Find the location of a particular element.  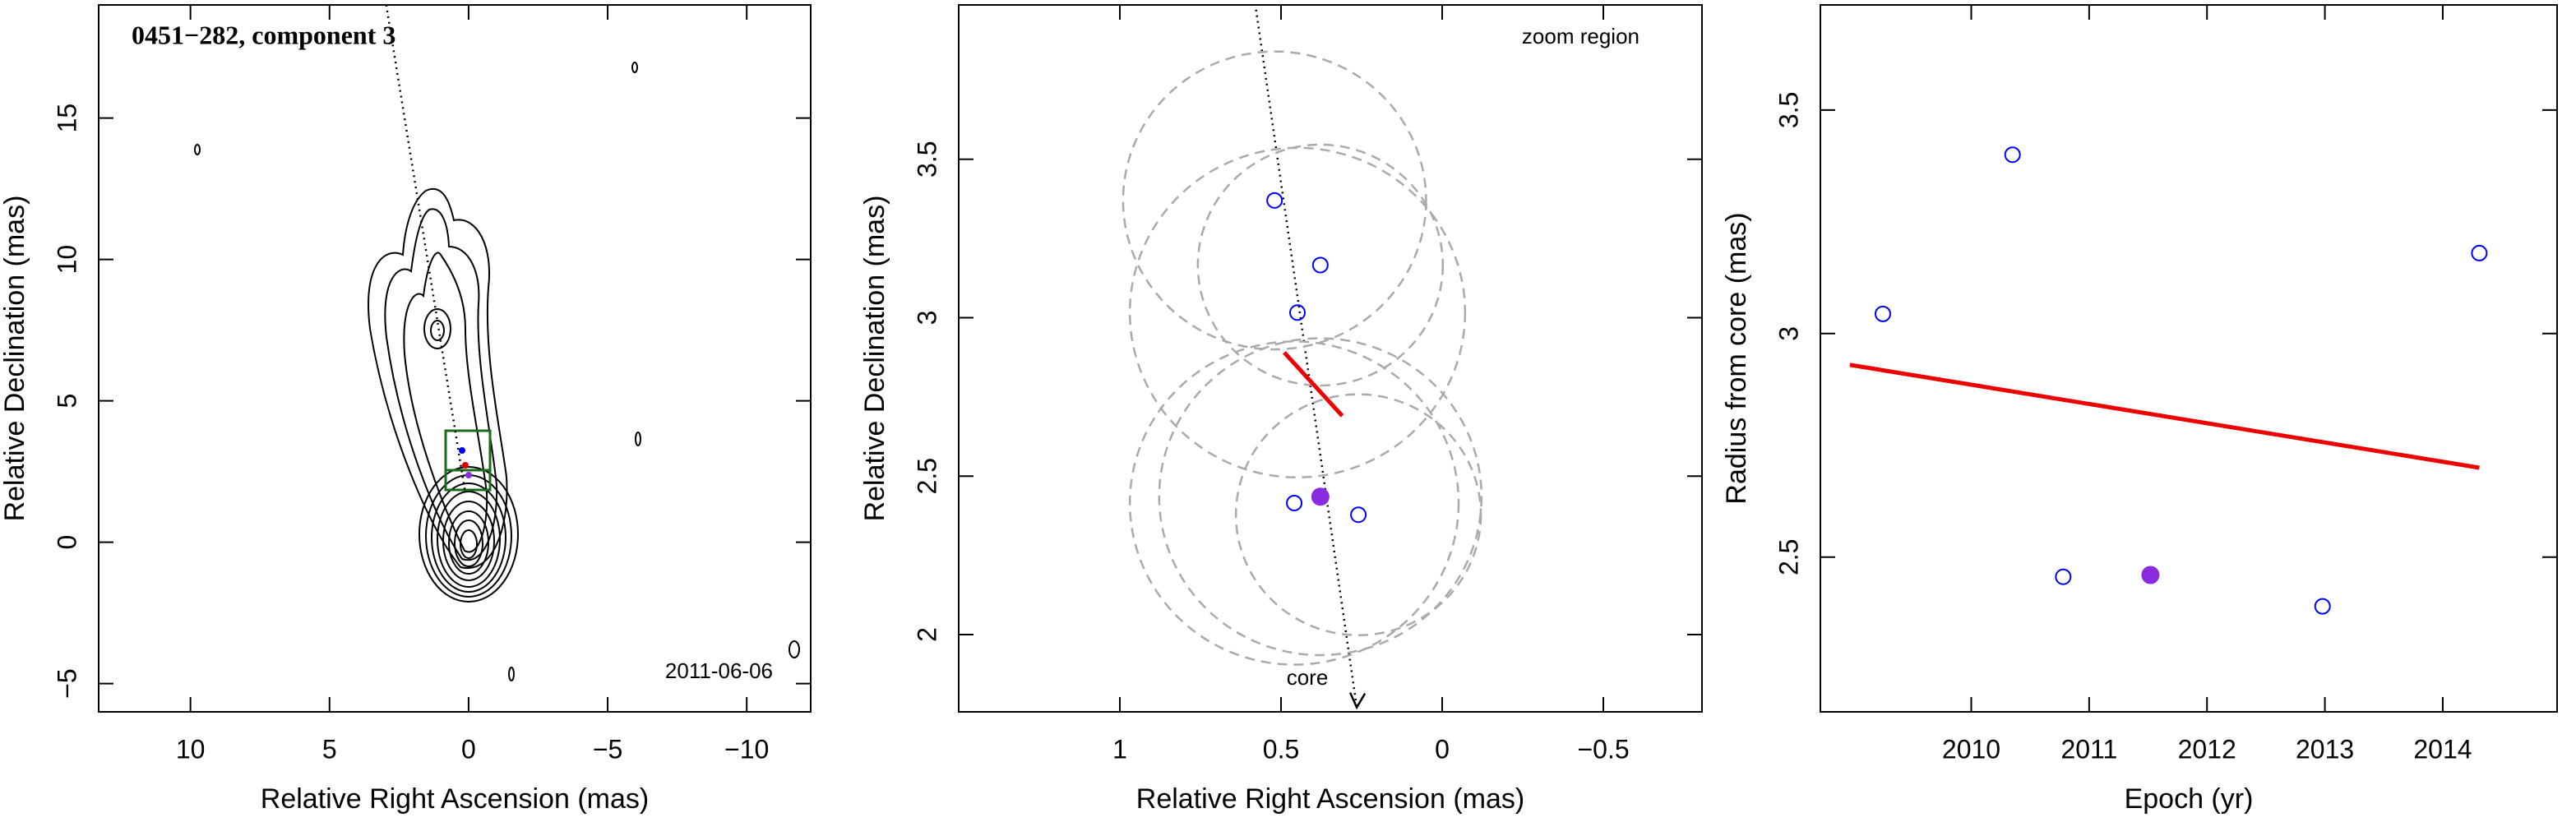

x-tick-label: 5 is located at coordinates (329, 749).